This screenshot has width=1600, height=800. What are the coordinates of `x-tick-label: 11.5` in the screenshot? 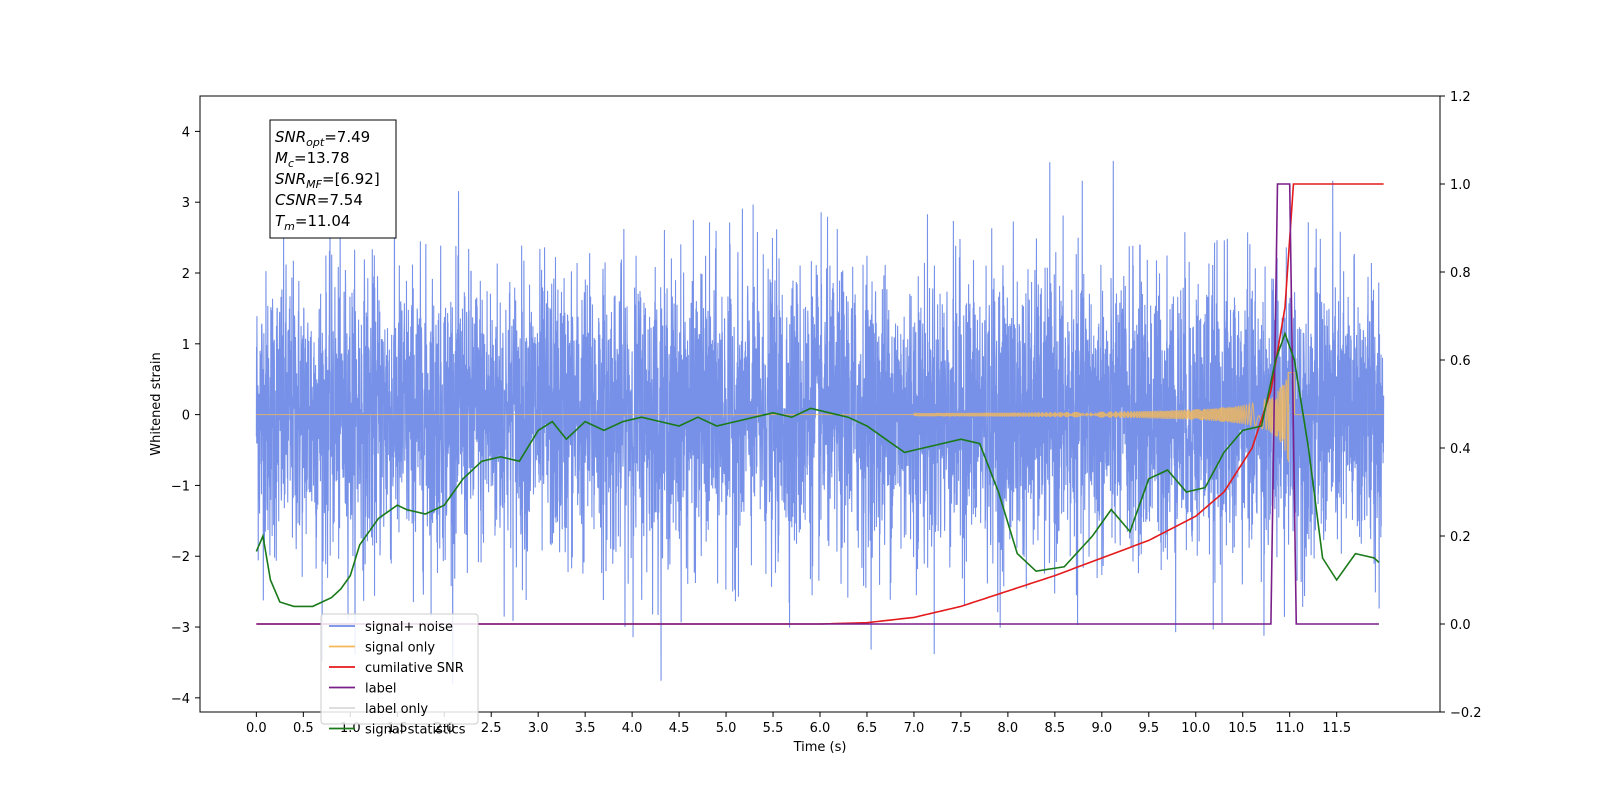 It's located at (1336, 728).